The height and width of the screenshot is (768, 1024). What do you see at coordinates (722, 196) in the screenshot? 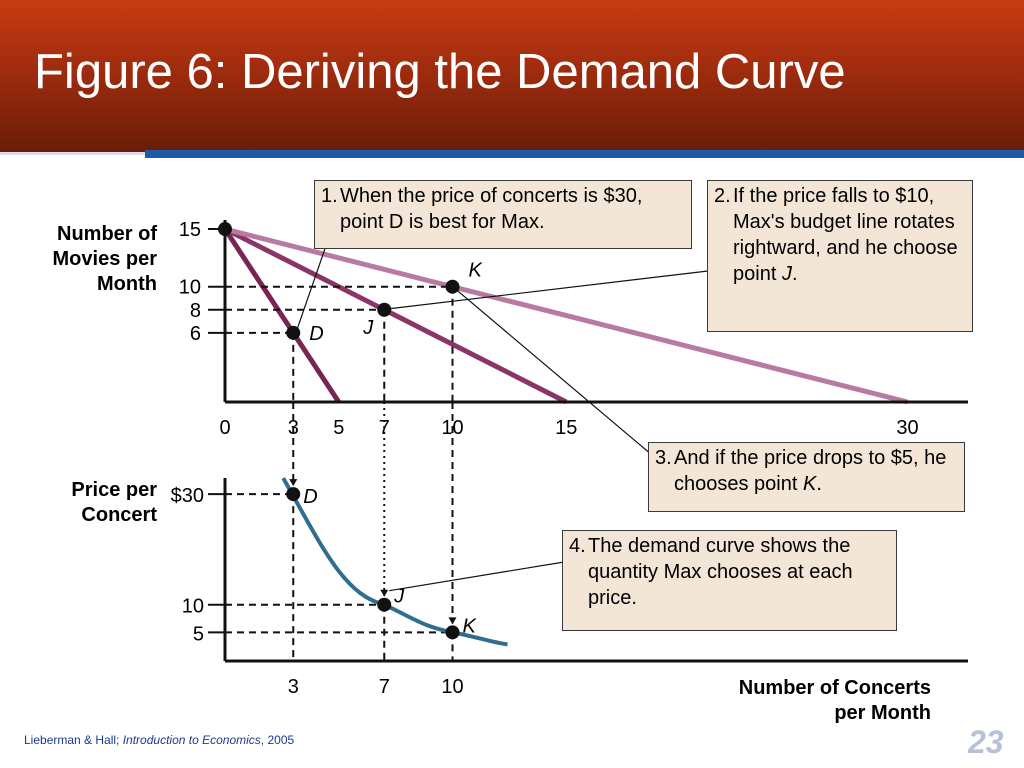
I see `callout-number: 2.` at bounding box center [722, 196].